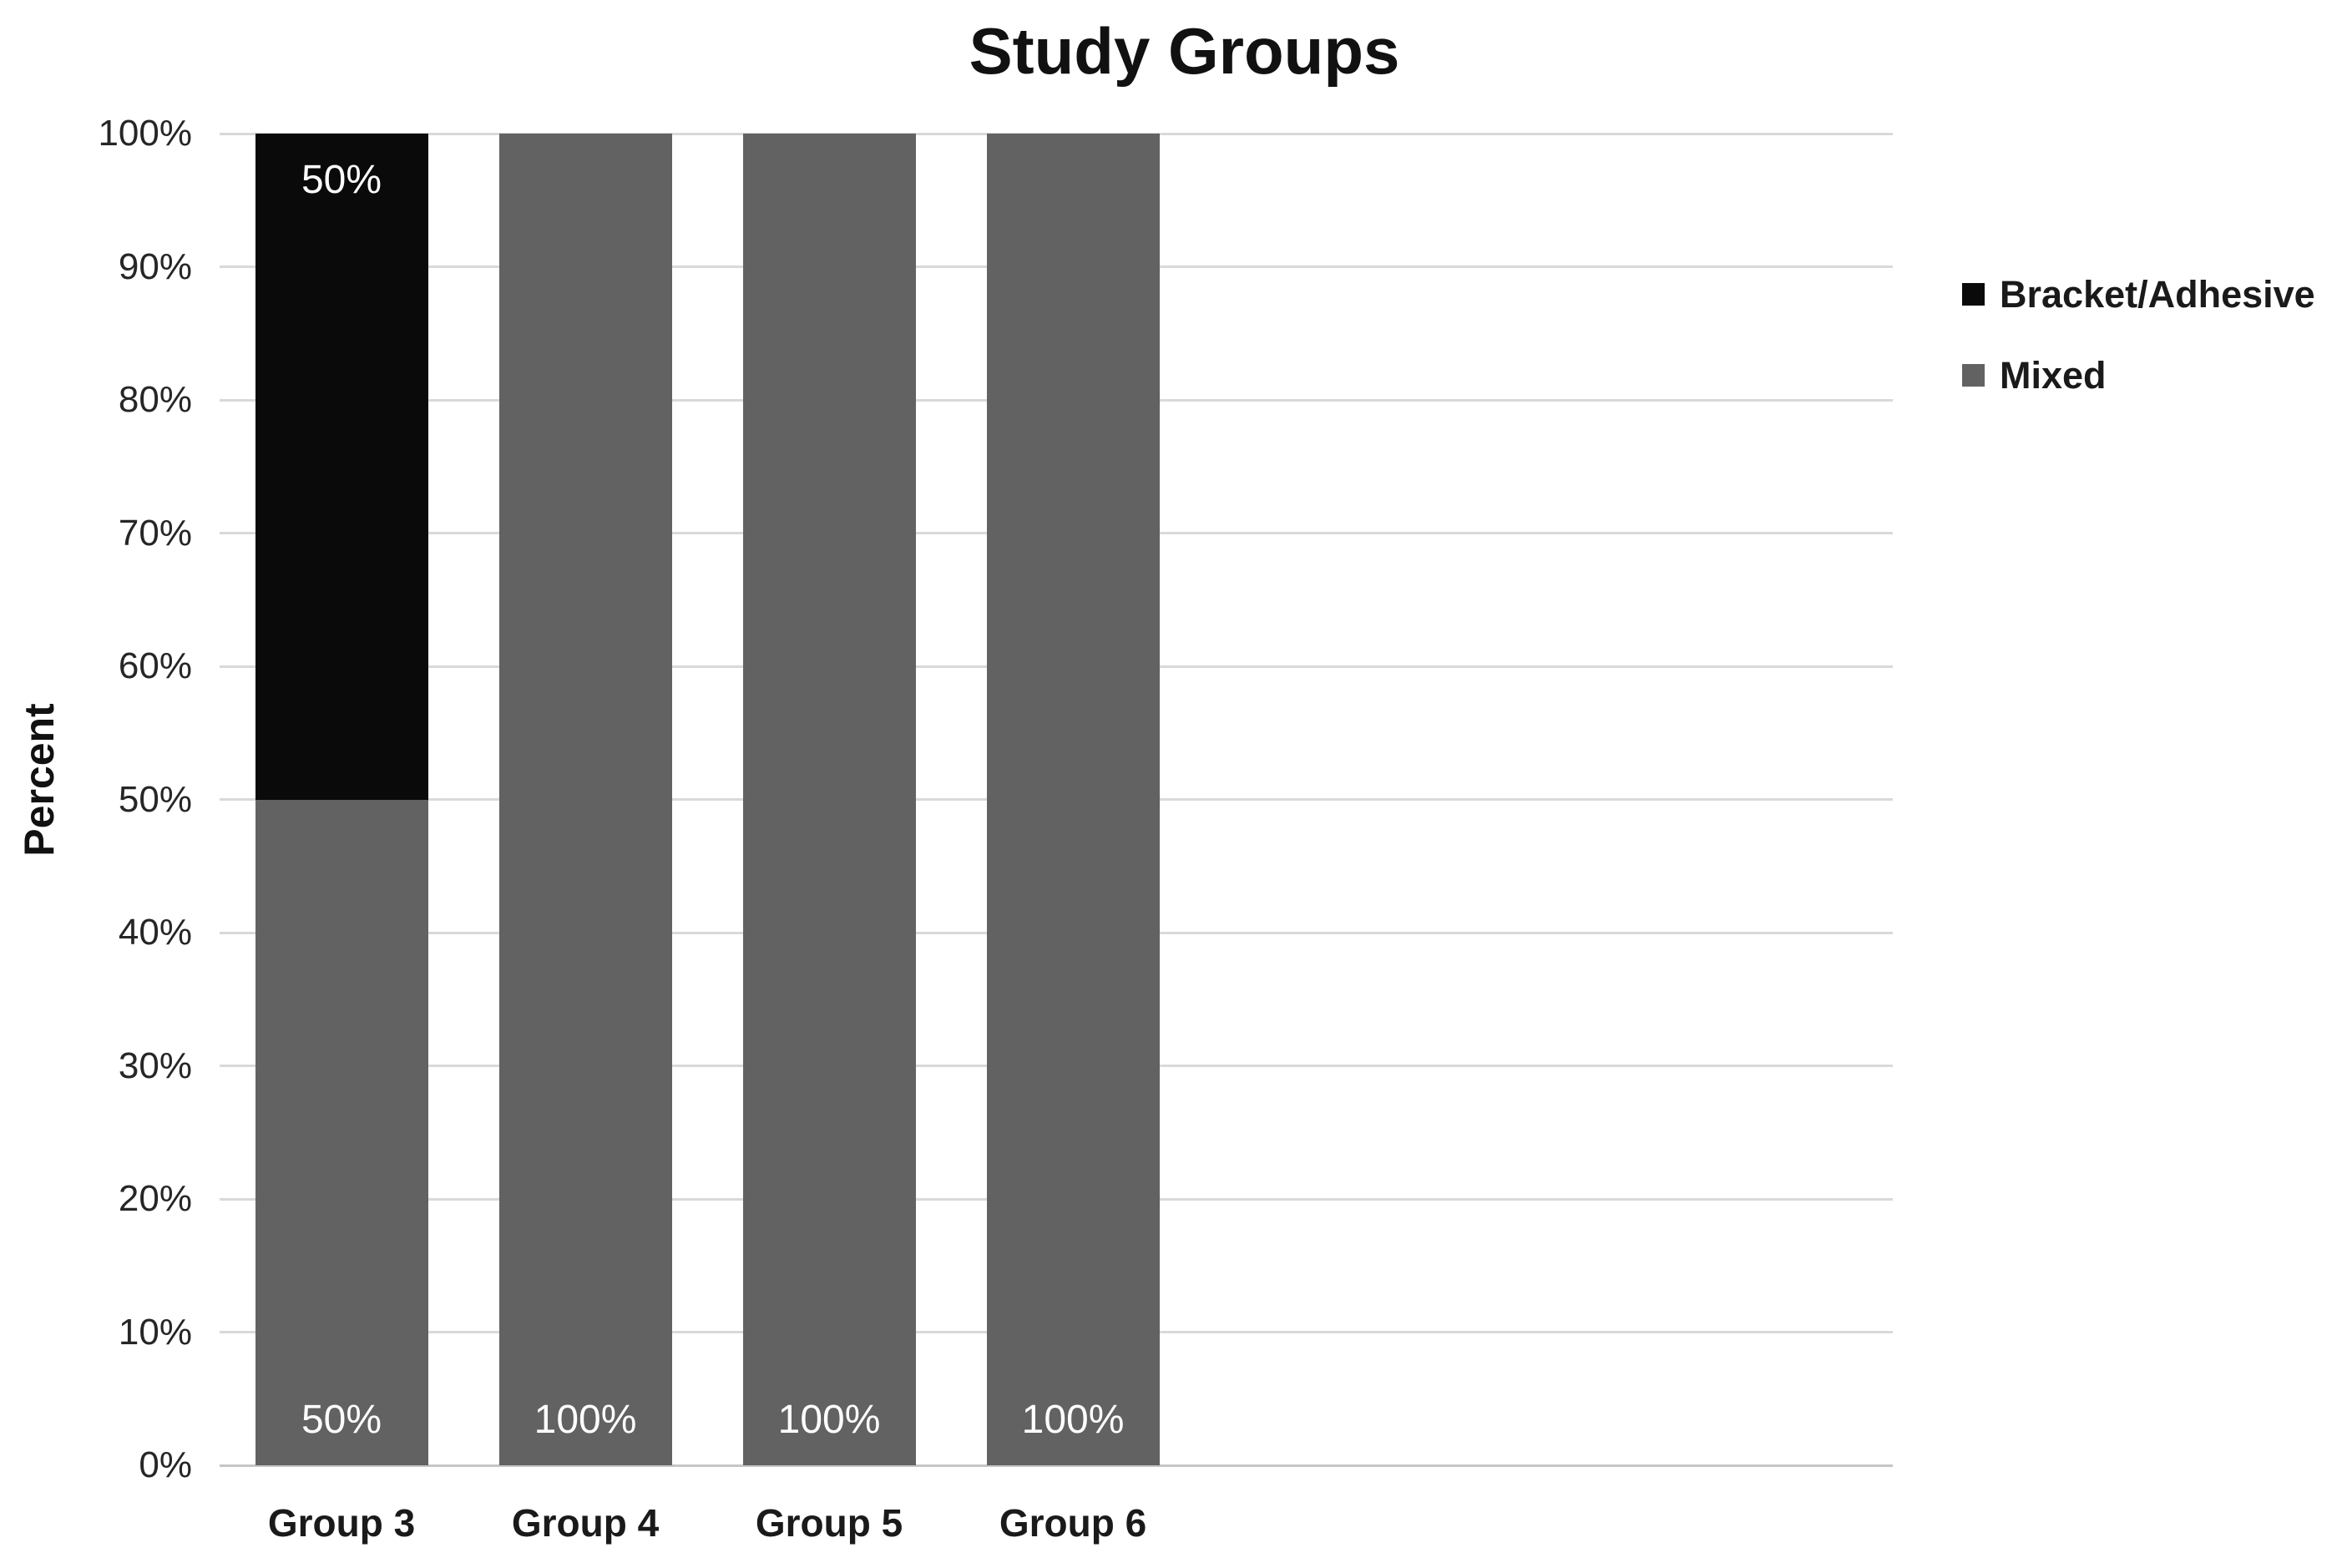  I want to click on y-tick-label: 60%, so click(155, 665).